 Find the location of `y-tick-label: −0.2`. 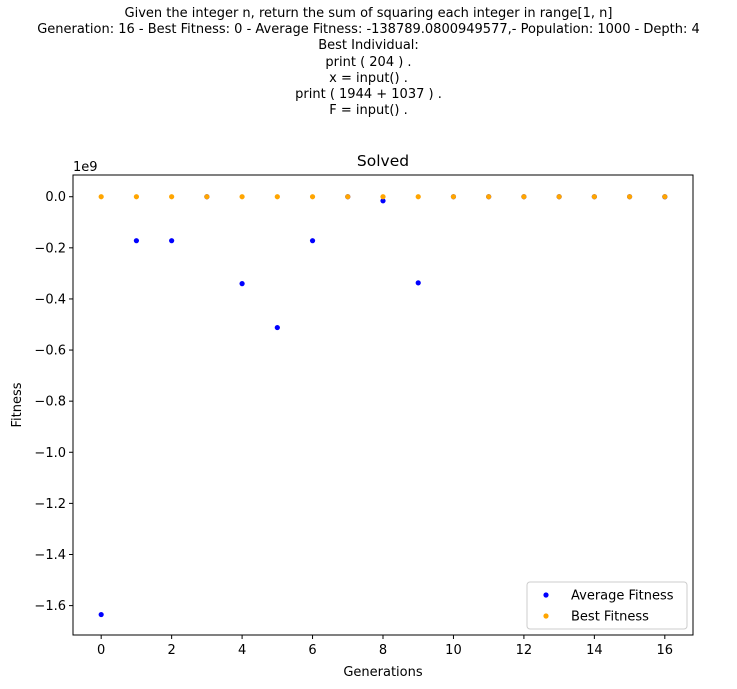

y-tick-label: −0.2 is located at coordinates (50, 248).